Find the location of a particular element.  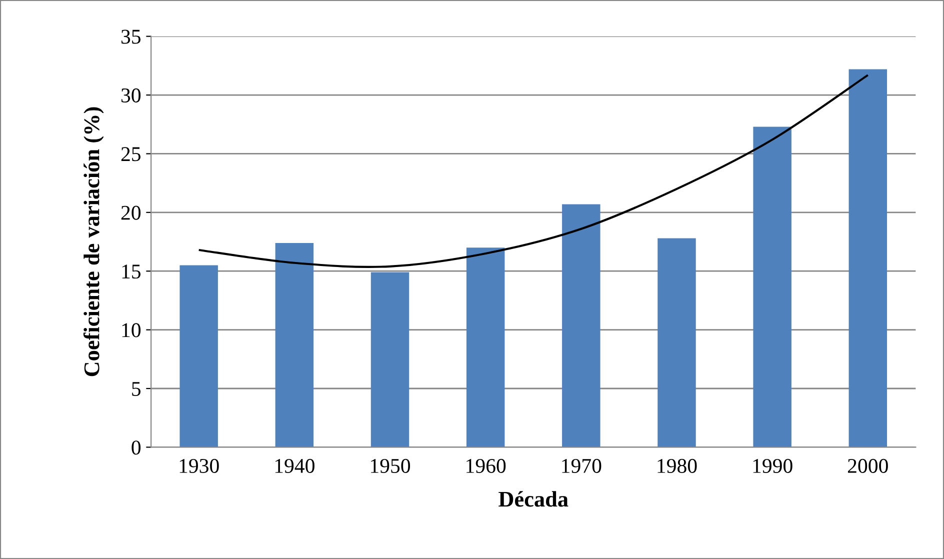

x-tick-label: 1960 is located at coordinates (486, 465).